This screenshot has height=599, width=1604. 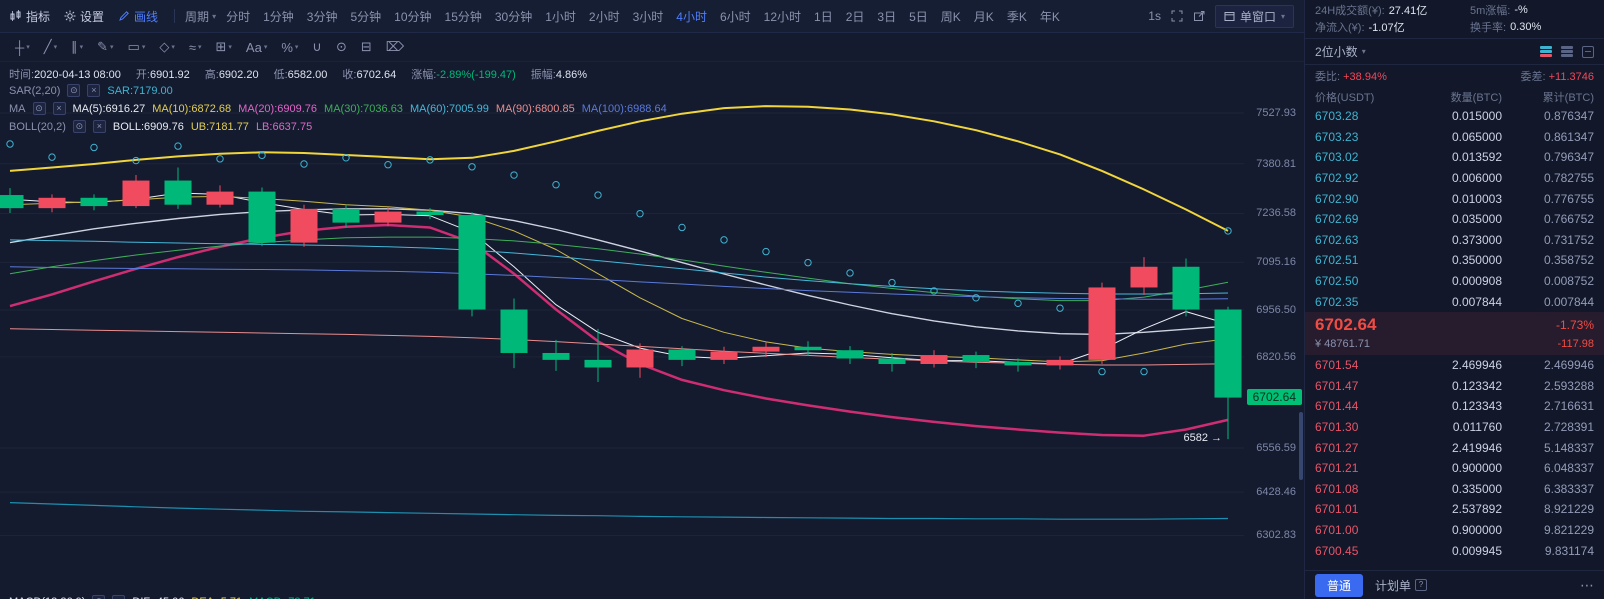 What do you see at coordinates (1454, 447) in the screenshot?
I see `bid-row: 6701.27 2.419946 5.148337` at bounding box center [1454, 447].